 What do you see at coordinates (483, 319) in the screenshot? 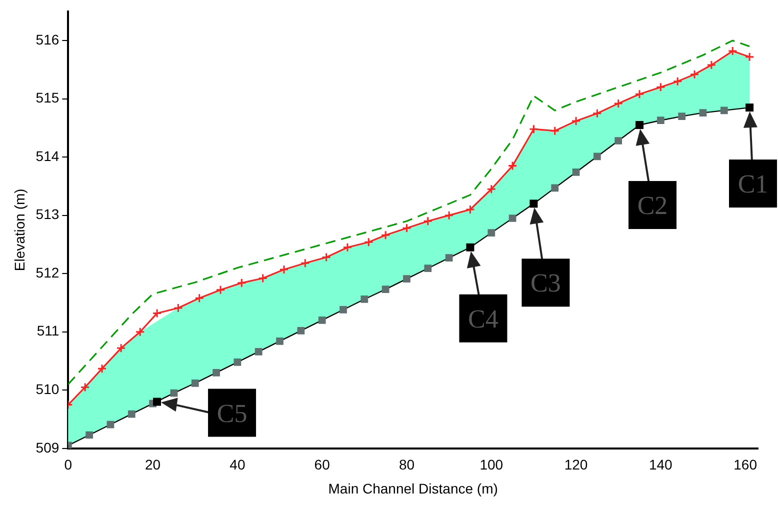
I see `annotation: C4` at bounding box center [483, 319].